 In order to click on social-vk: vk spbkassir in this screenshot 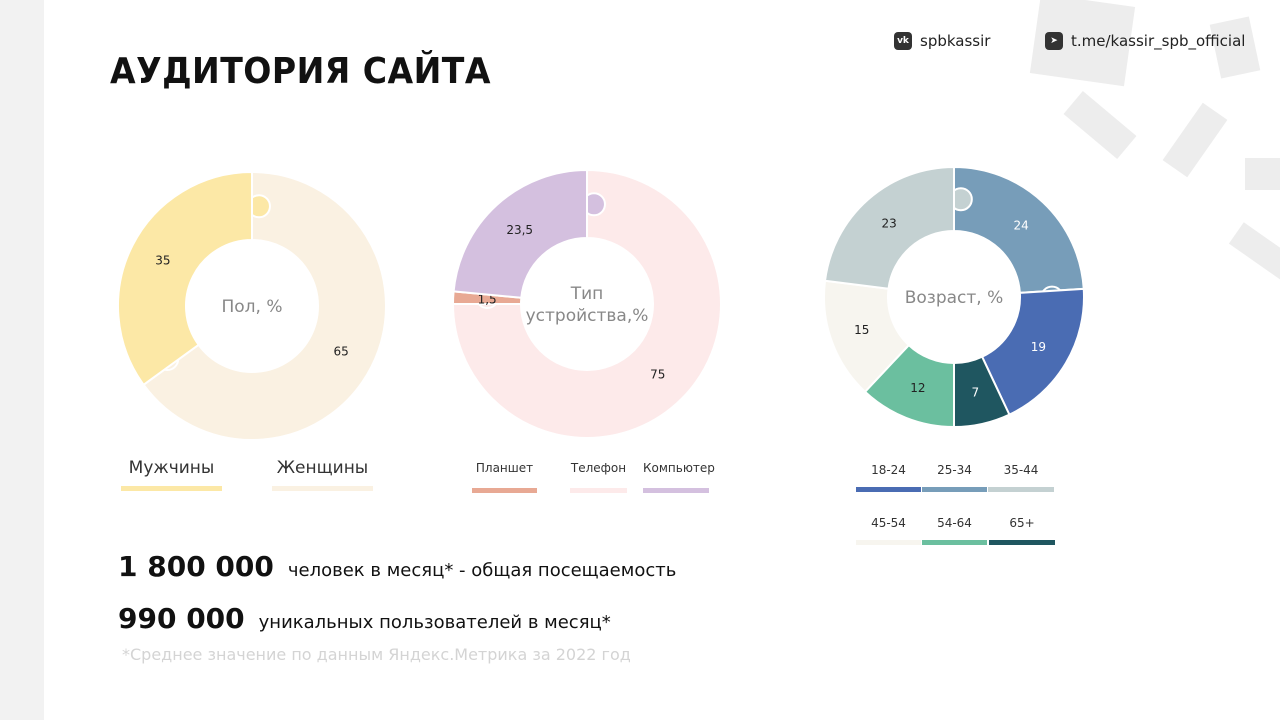, I will do `click(942, 41)`.